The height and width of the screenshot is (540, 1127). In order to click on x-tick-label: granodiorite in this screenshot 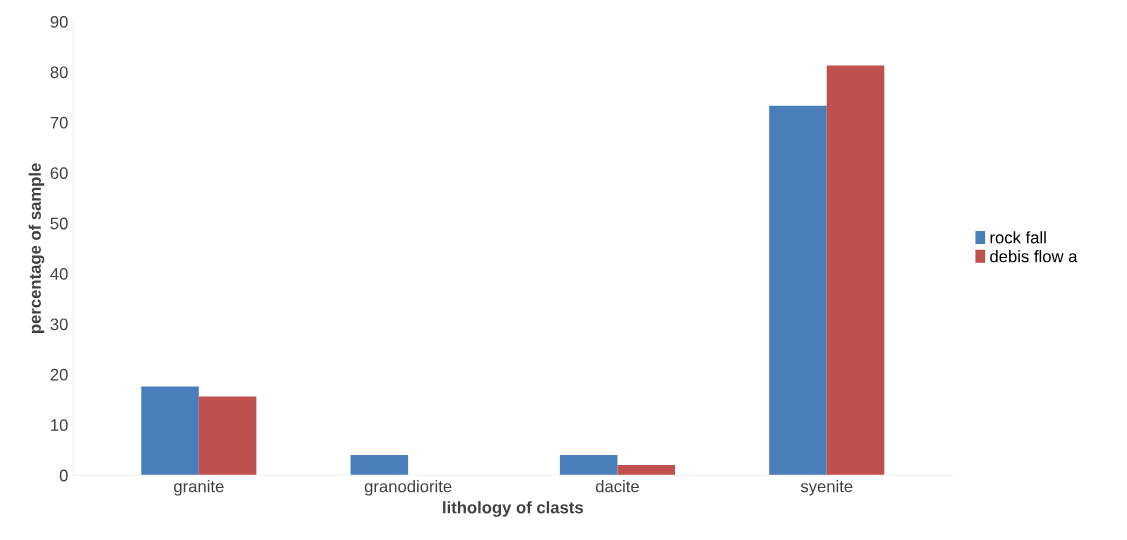, I will do `click(408, 488)`.